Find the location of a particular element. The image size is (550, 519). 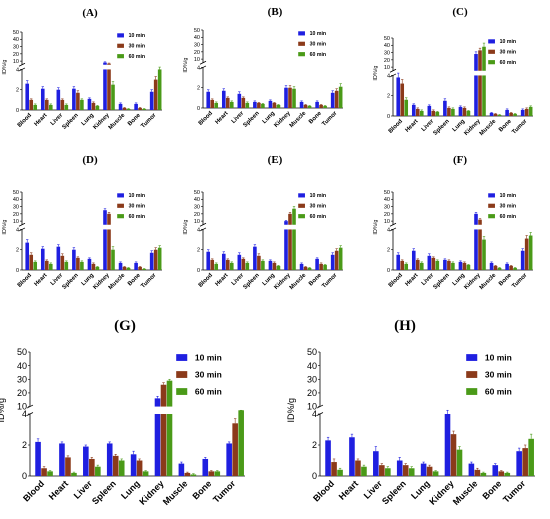

y-tick-label: 30 is located at coordinates (197, 207).